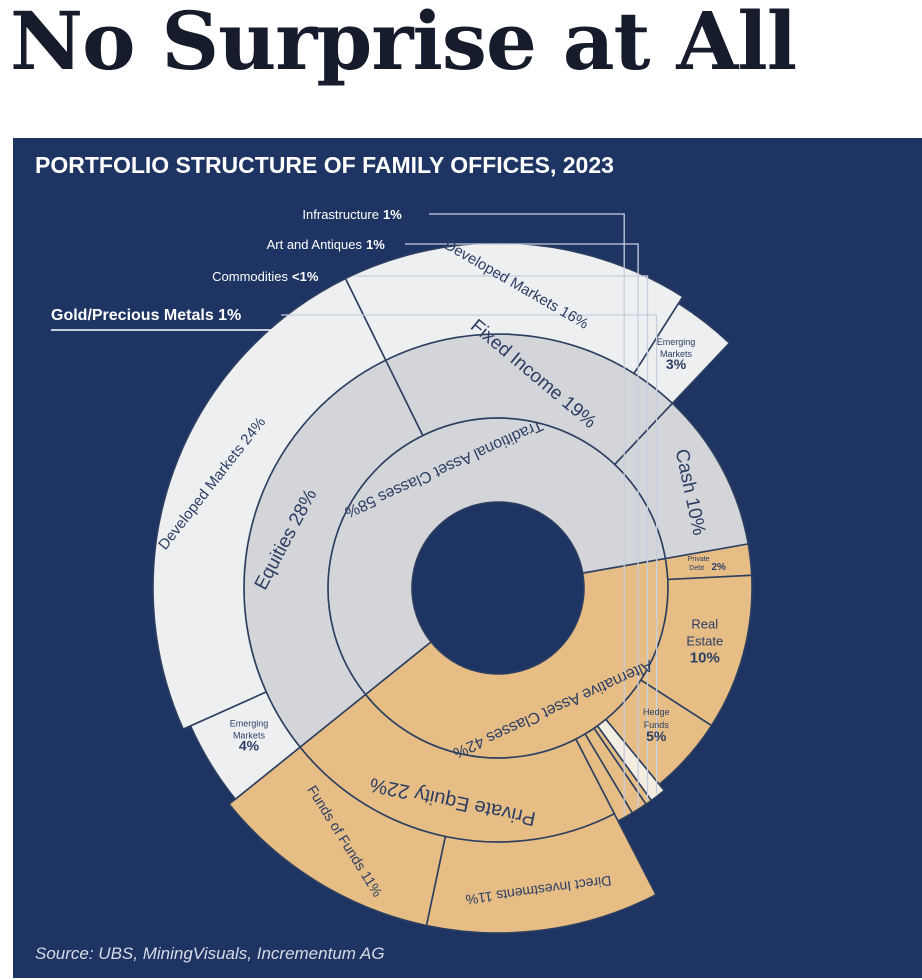 The image size is (922, 980). Describe the element at coordinates (375, 244) in the screenshot. I see `callout-art-and-antiques-value: 1%` at that location.